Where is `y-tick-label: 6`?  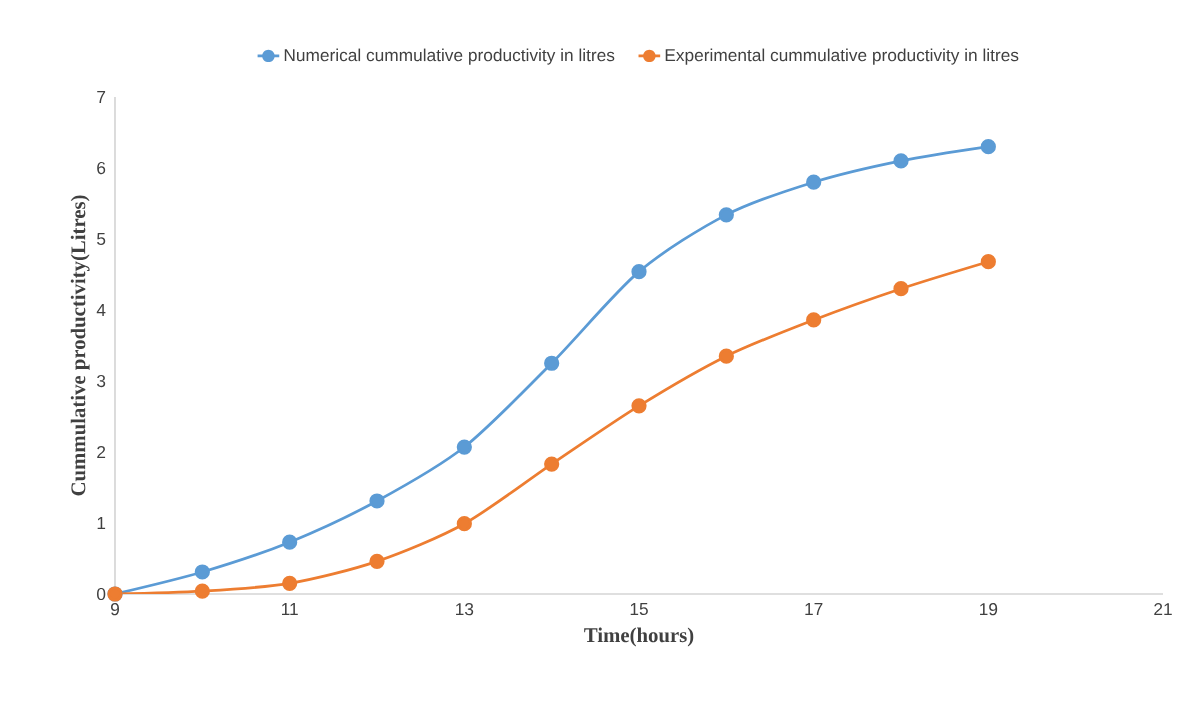
y-tick-label: 6 is located at coordinates (101, 168).